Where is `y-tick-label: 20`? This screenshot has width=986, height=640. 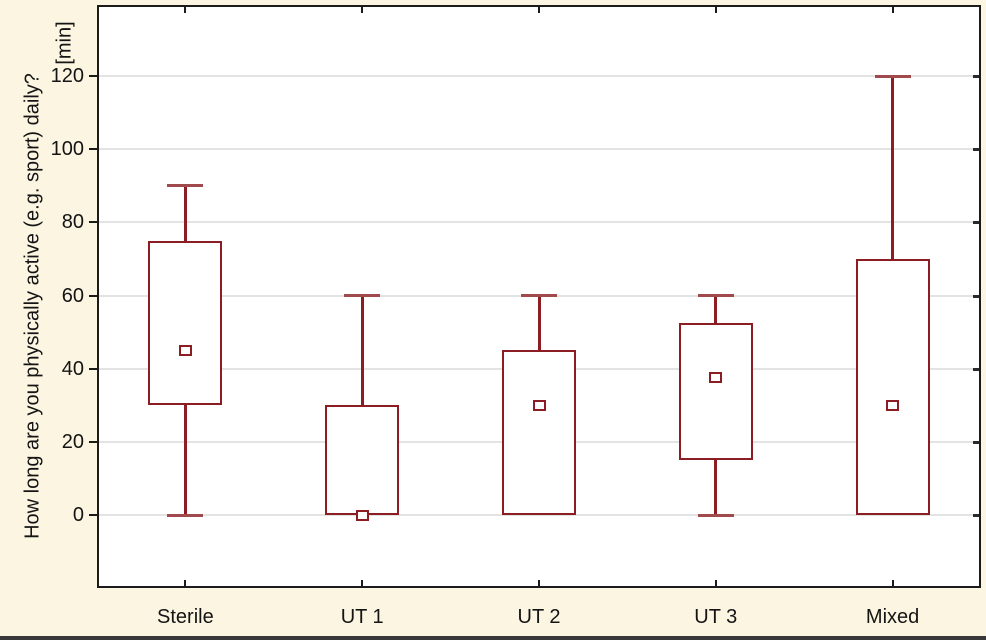 y-tick-label: 20 is located at coordinates (72, 441).